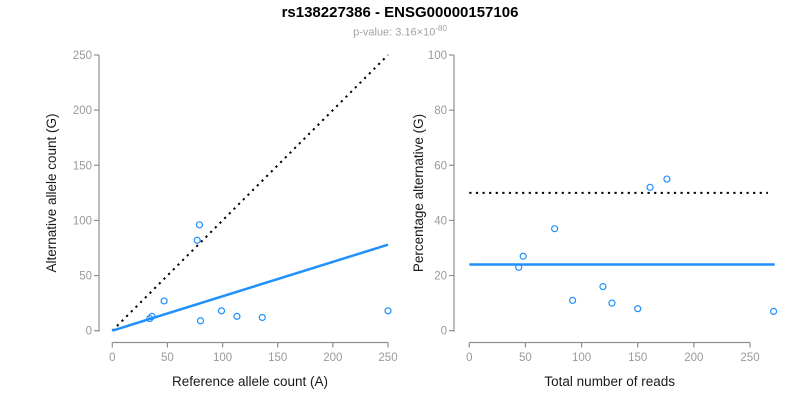  I want to click on y-axis-title: Percentage alternative (G), so click(418, 193).